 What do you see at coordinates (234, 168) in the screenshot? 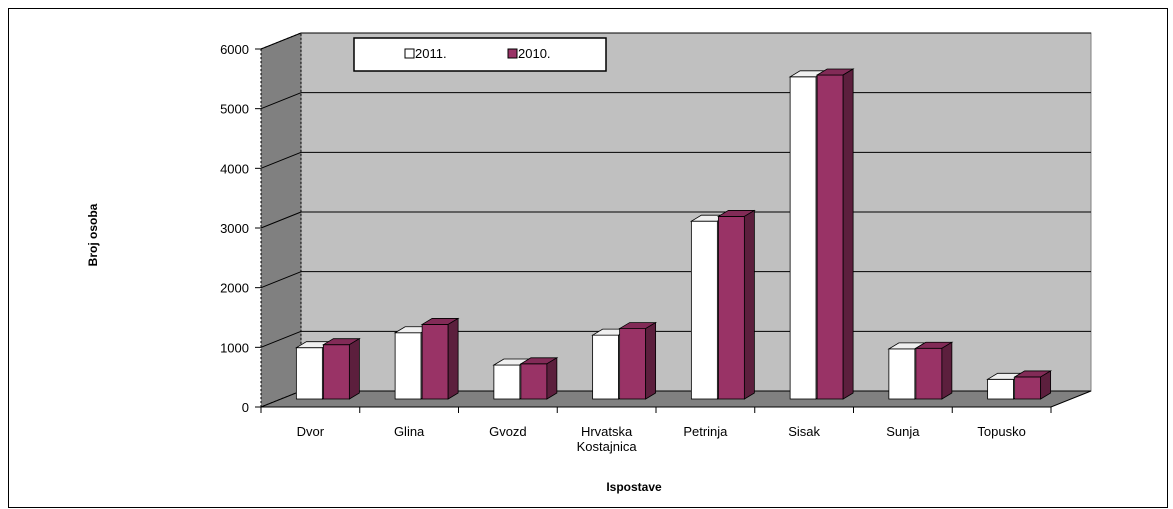
I see `y-tick-label: 4000` at bounding box center [234, 168].